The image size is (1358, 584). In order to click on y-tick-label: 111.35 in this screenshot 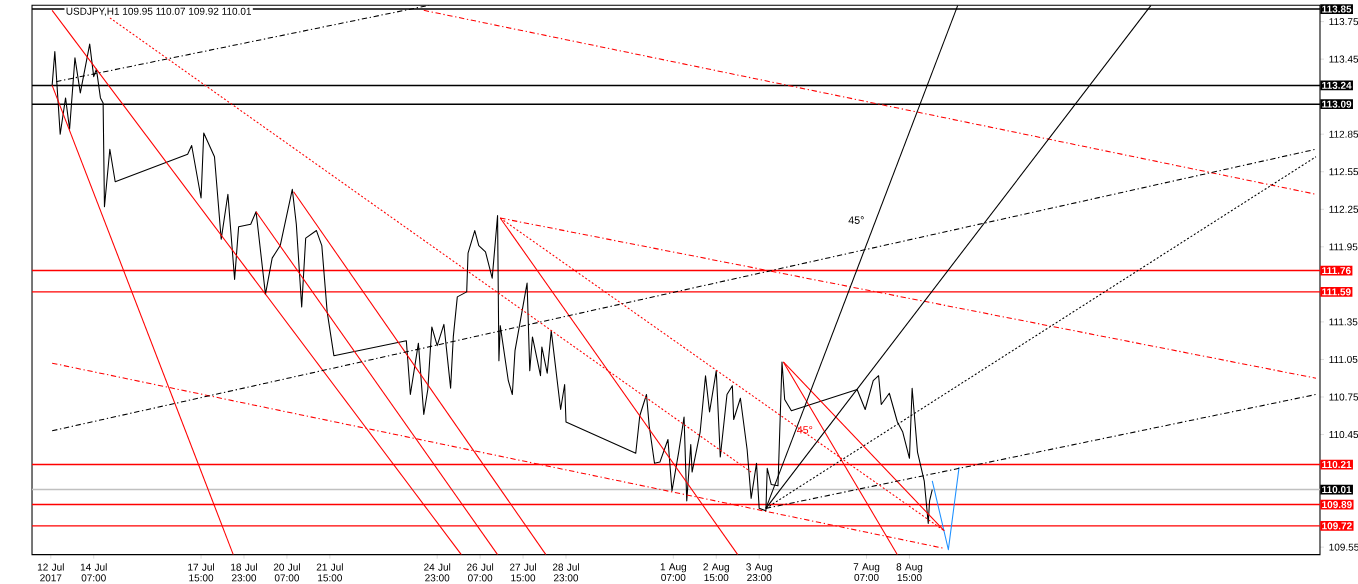, I will do `click(1343, 322)`.